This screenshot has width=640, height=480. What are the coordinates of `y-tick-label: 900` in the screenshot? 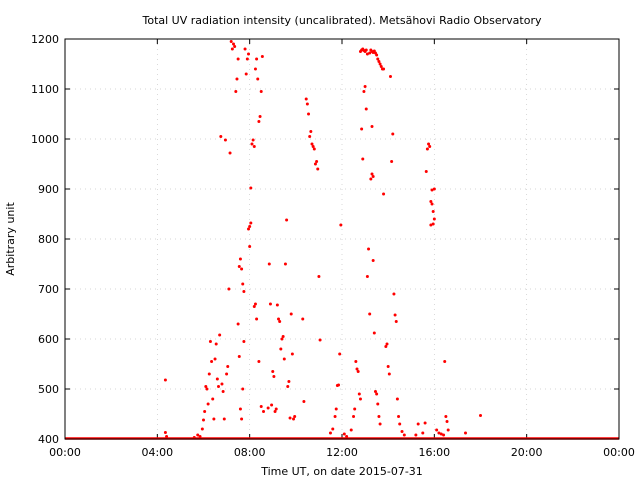 It's located at (48, 189).